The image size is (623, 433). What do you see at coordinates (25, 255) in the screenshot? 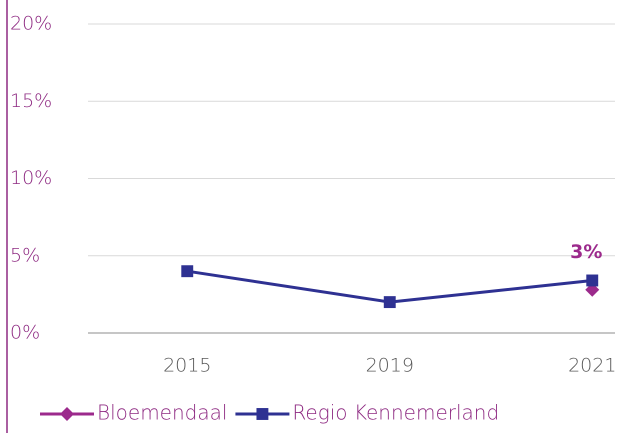
I see `y-tick-label: 5%` at bounding box center [25, 255].